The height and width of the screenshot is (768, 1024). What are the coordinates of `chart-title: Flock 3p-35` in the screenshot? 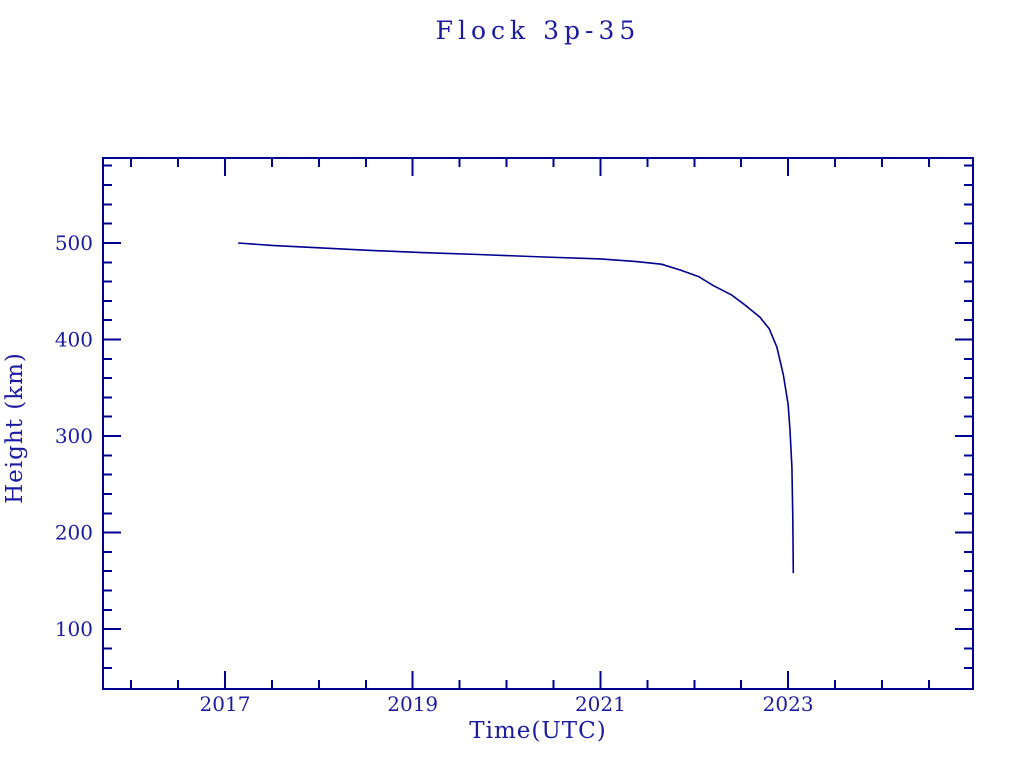 It's located at (538, 30).